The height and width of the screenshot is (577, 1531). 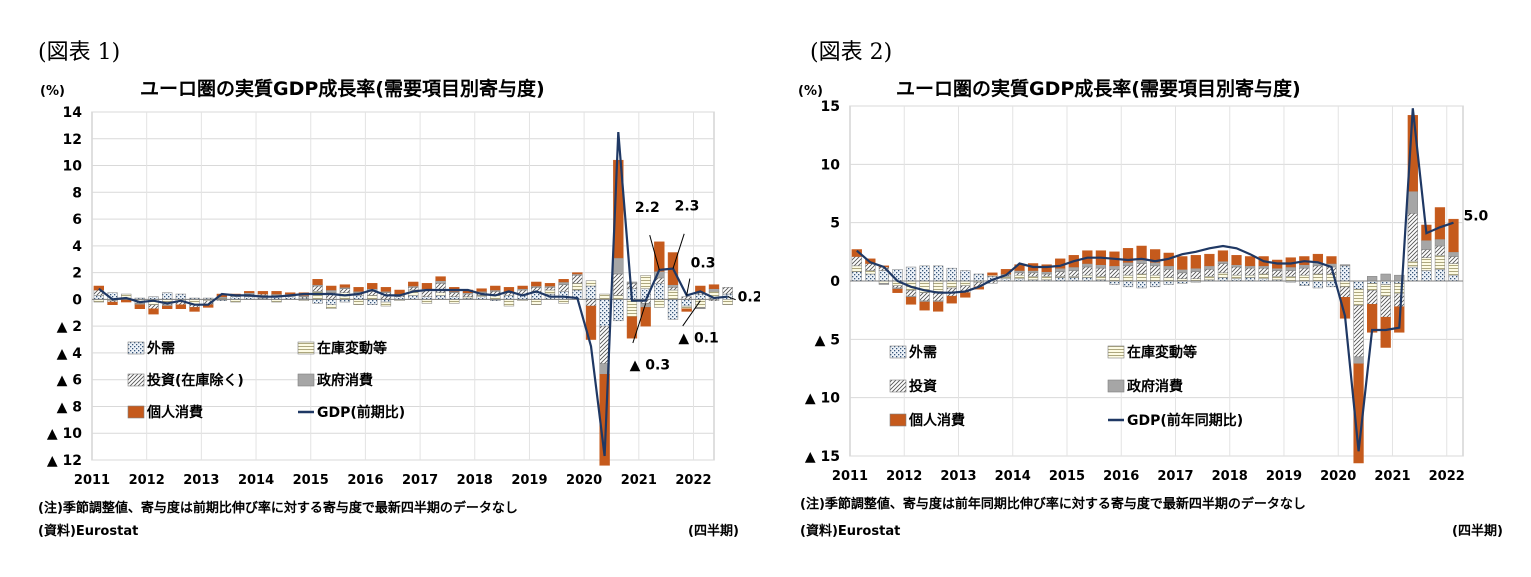 What do you see at coordinates (92, 480) in the screenshot?
I see `x-tick-label: 2011` at bounding box center [92, 480].